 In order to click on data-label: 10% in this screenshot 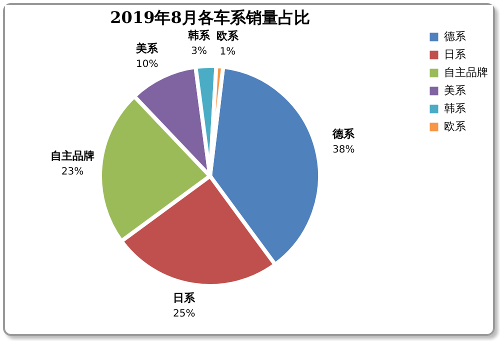, I will do `click(147, 64)`.